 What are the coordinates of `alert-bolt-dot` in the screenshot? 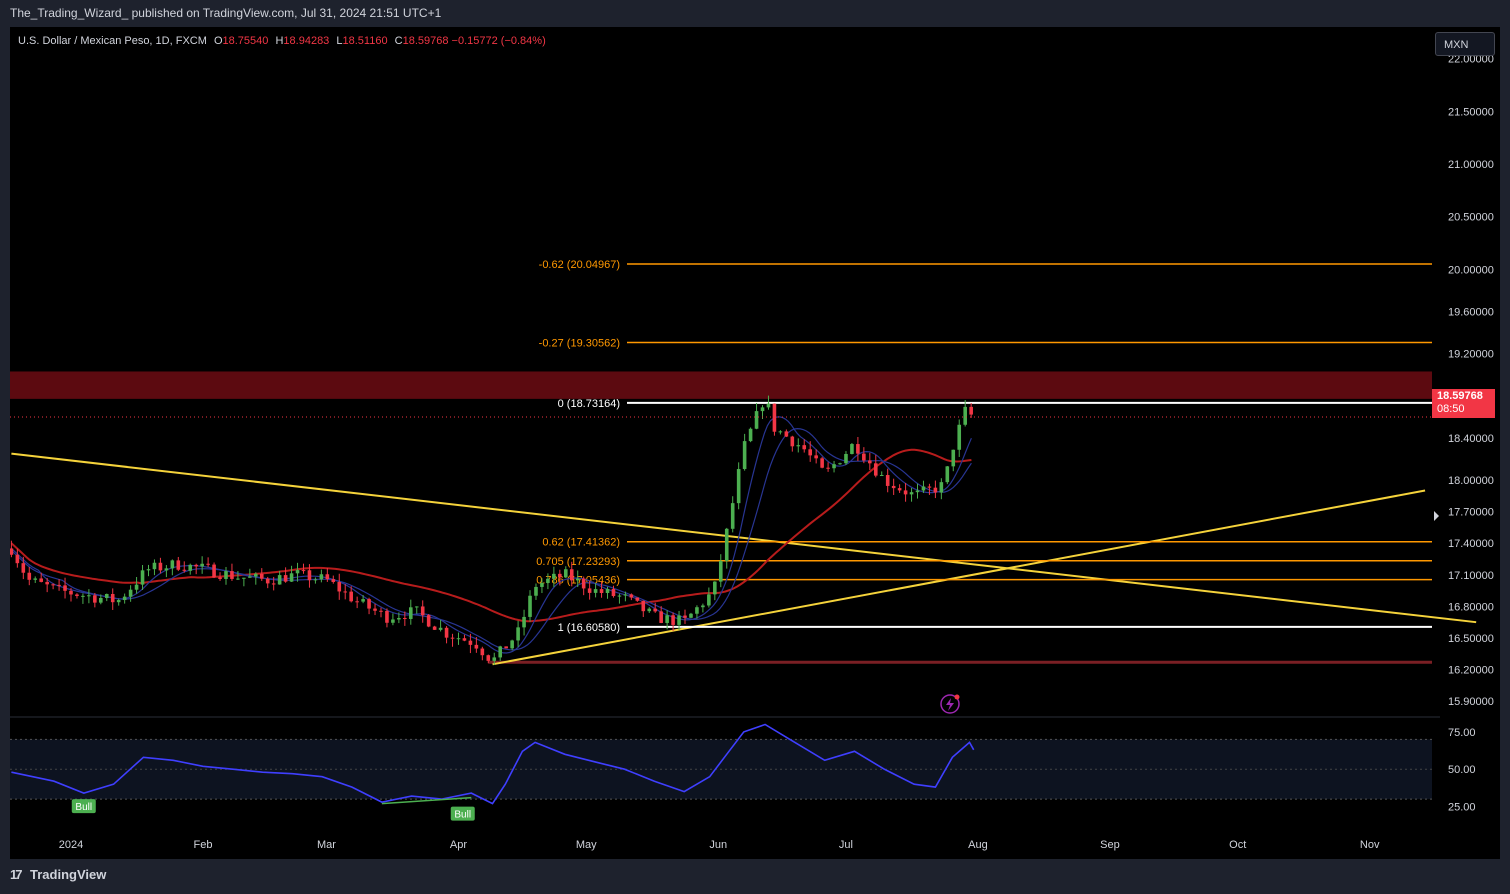 It's located at (957, 697).